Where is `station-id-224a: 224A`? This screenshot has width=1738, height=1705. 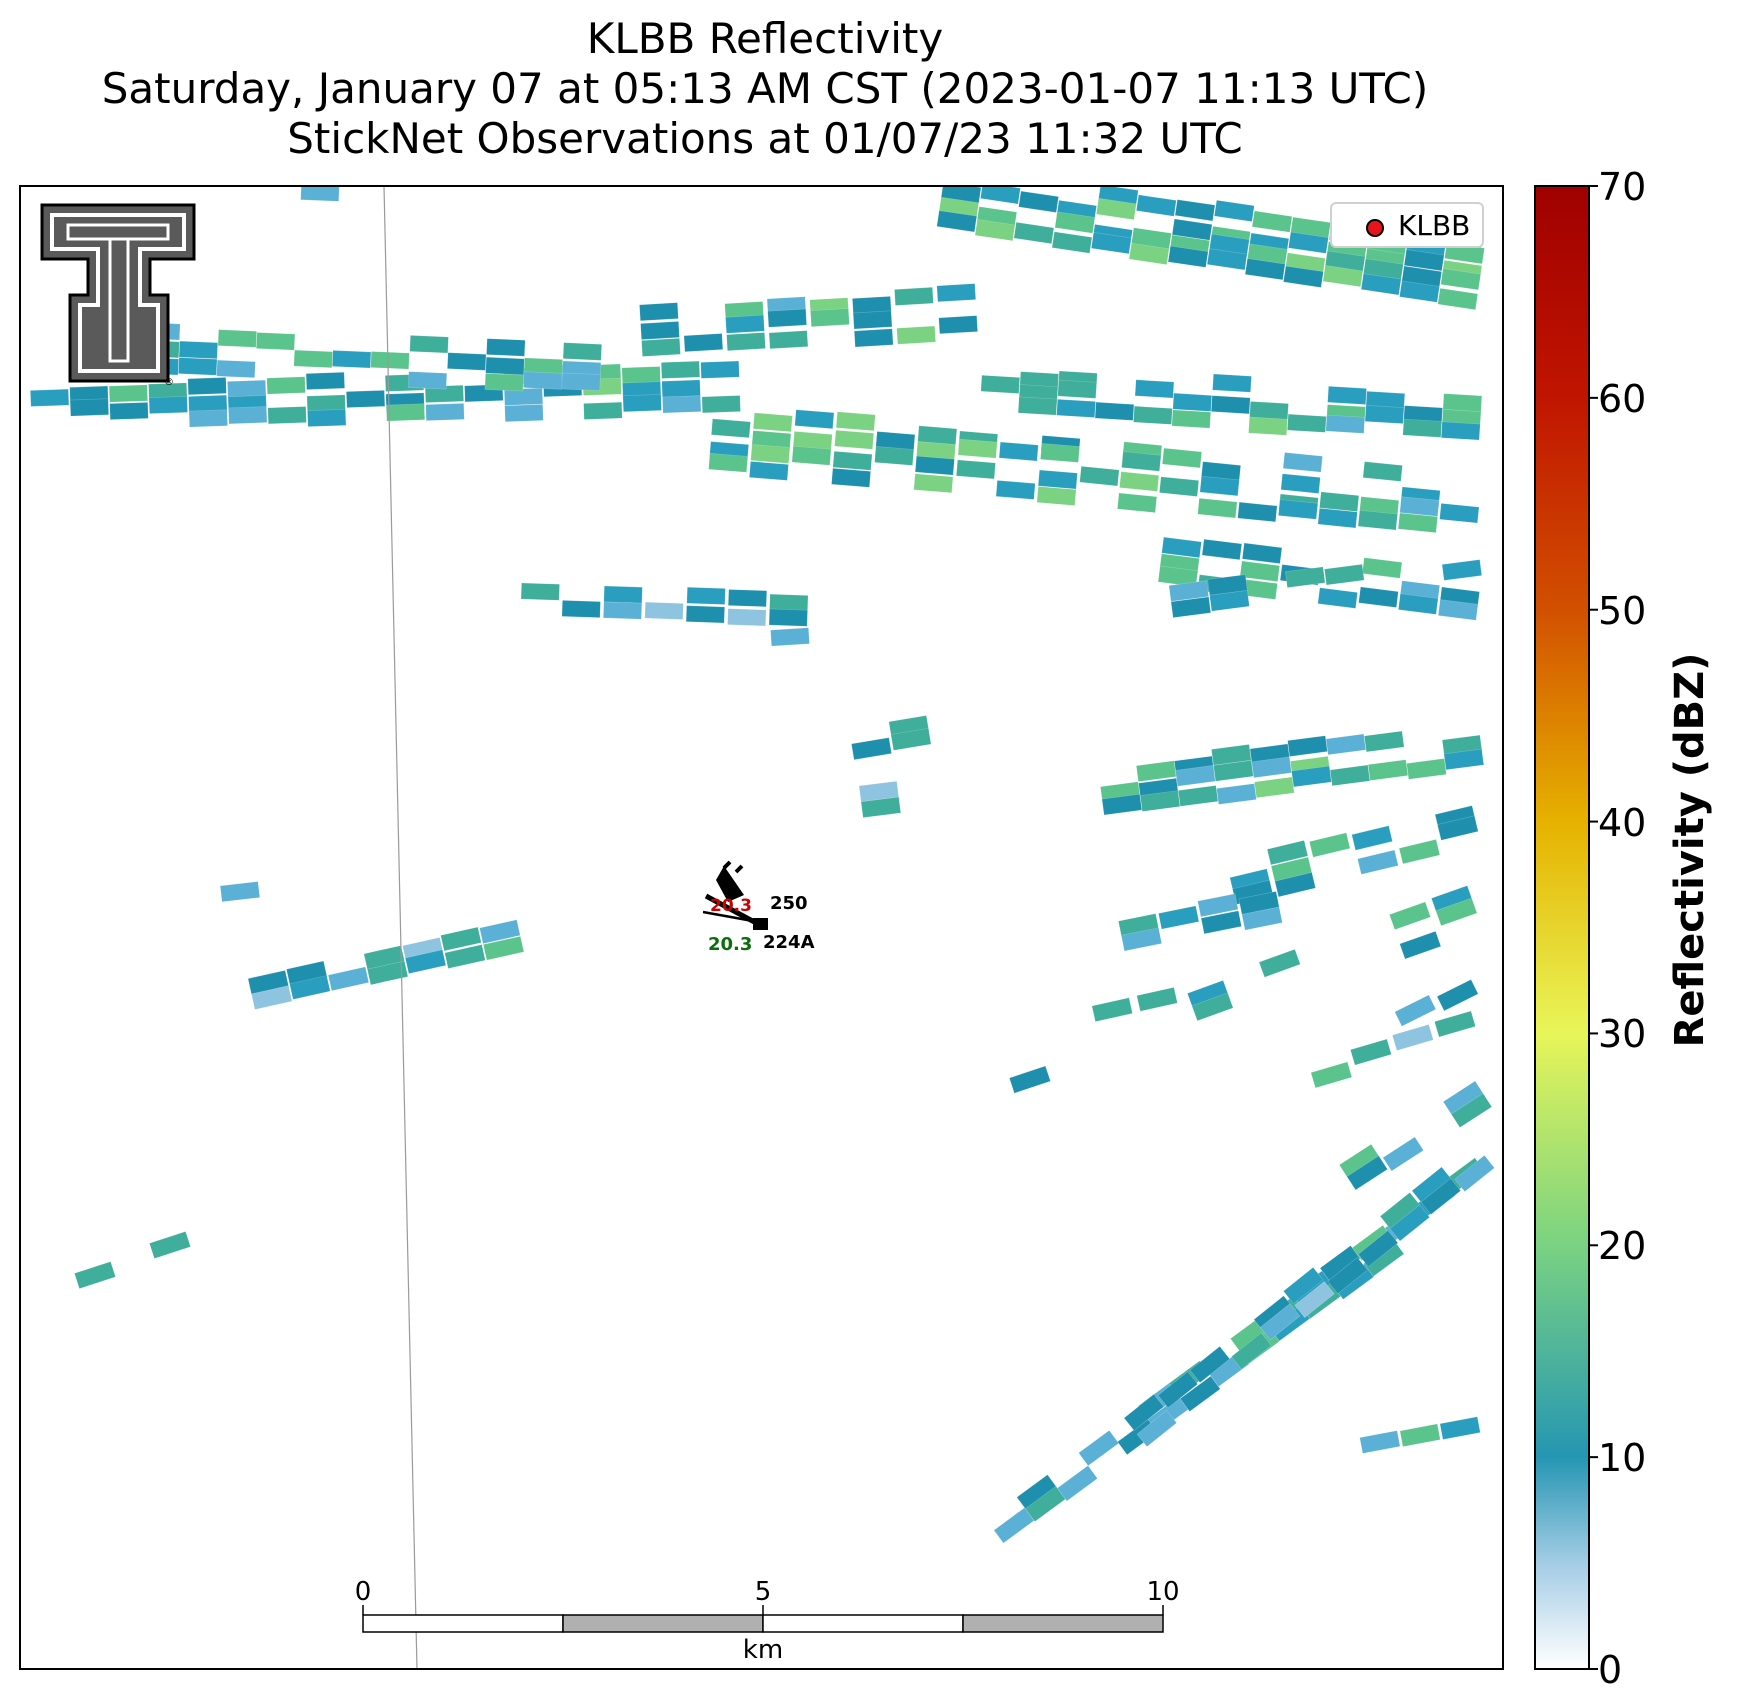
station-id-224a: 224A is located at coordinates (789, 942).